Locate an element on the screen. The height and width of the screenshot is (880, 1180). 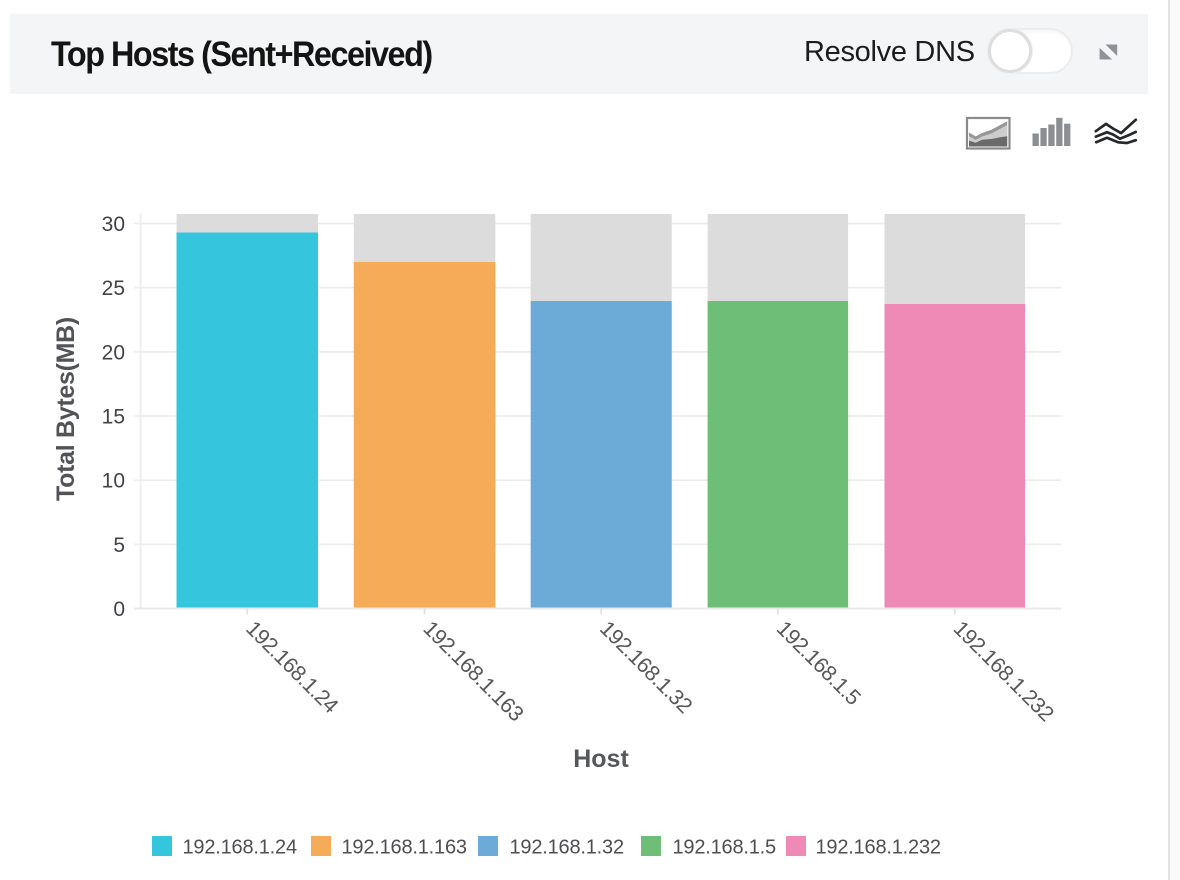
svg-text: 30 is located at coordinates (113, 224).